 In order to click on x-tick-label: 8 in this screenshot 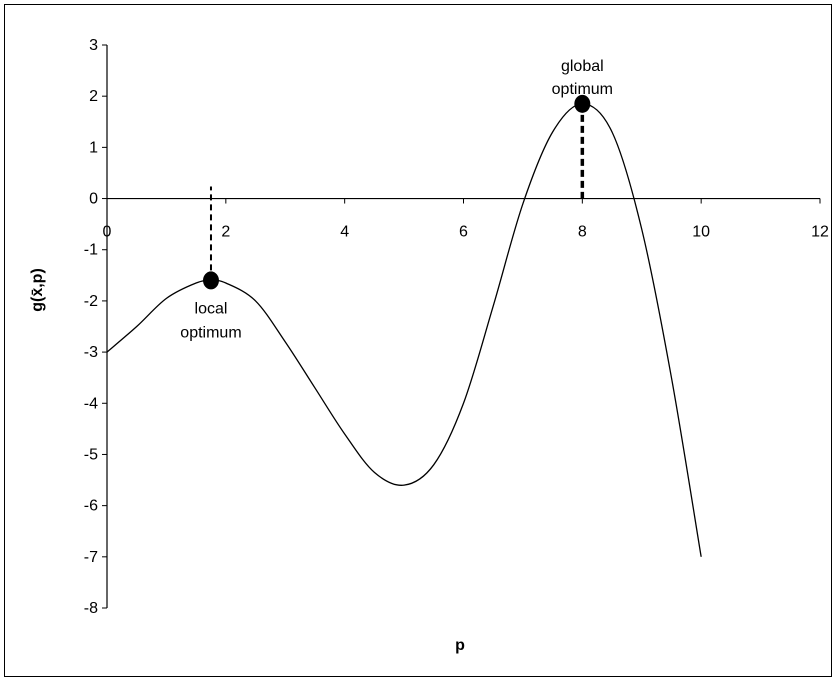, I will do `click(582, 232)`.